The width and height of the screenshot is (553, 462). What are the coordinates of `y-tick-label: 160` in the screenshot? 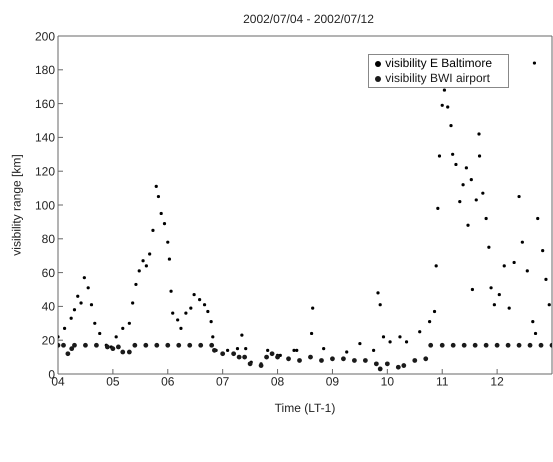 It's located at (45, 103).